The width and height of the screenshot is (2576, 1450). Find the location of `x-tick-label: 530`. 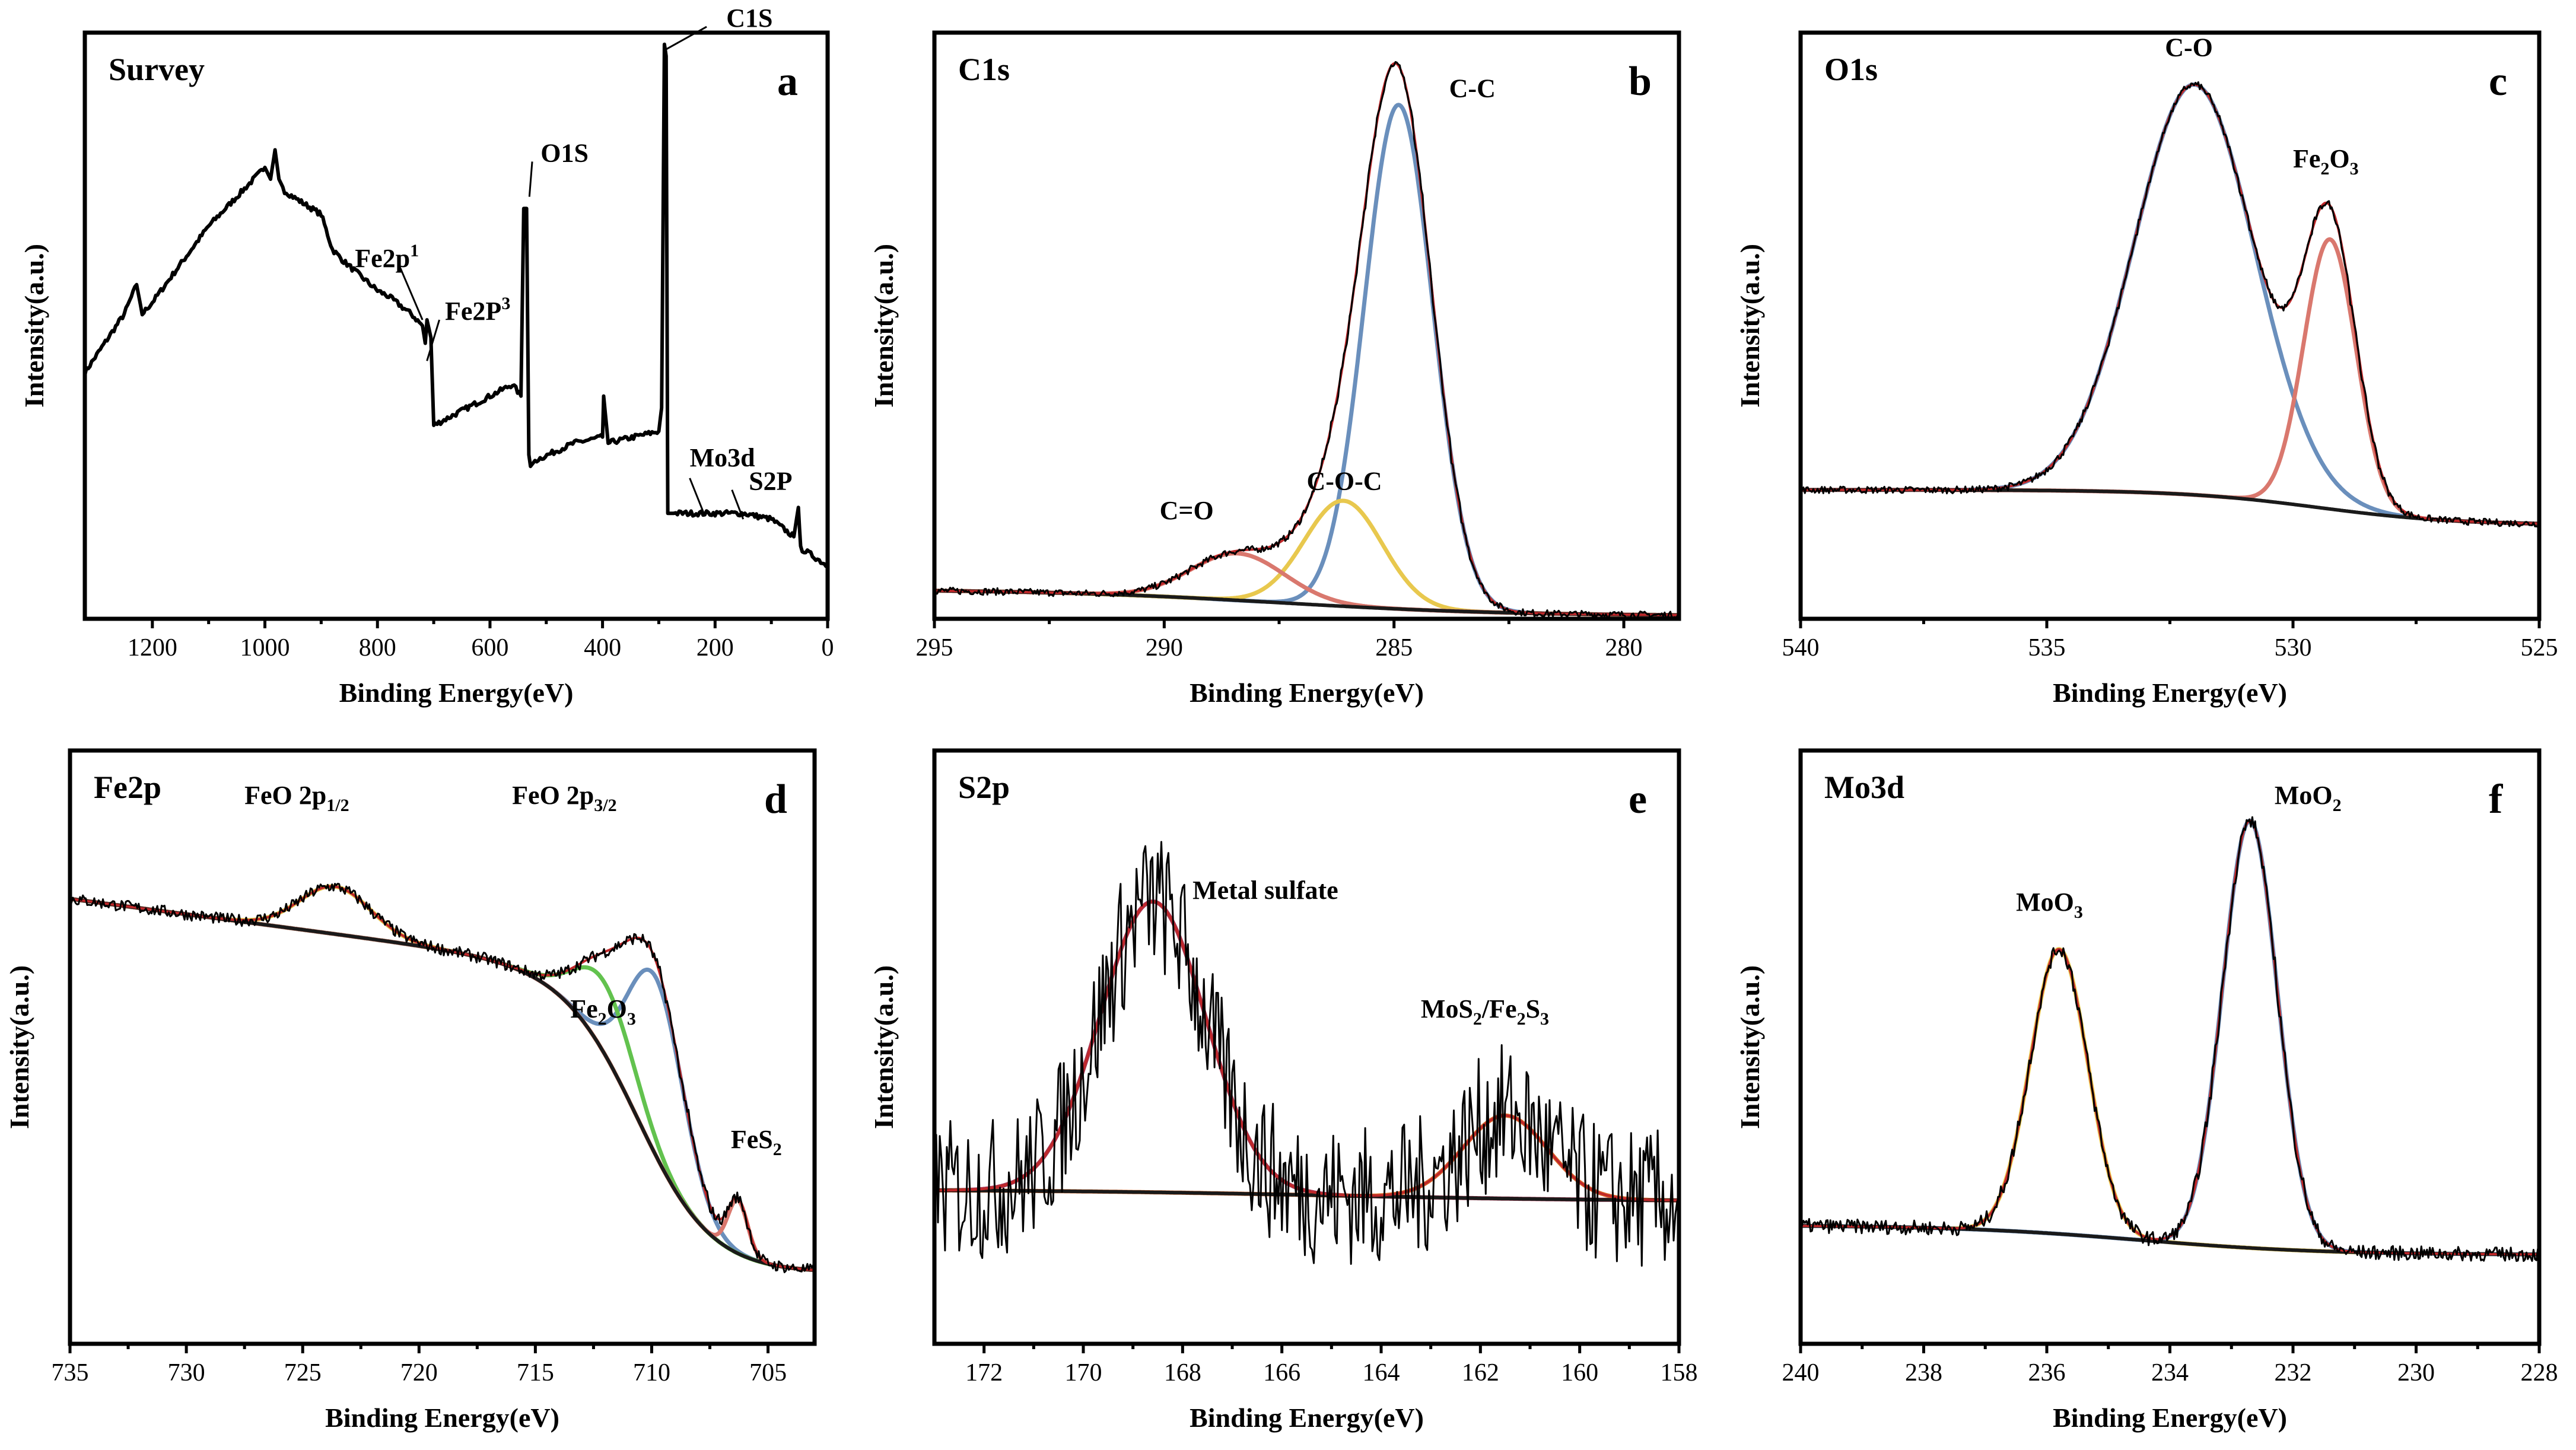

x-tick-label: 530 is located at coordinates (2293, 648).